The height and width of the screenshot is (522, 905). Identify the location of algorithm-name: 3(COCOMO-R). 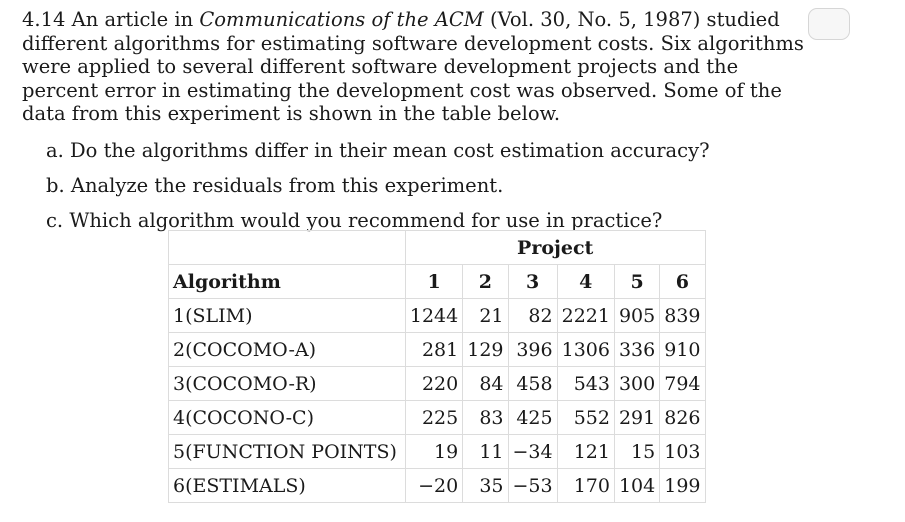
(287, 383).